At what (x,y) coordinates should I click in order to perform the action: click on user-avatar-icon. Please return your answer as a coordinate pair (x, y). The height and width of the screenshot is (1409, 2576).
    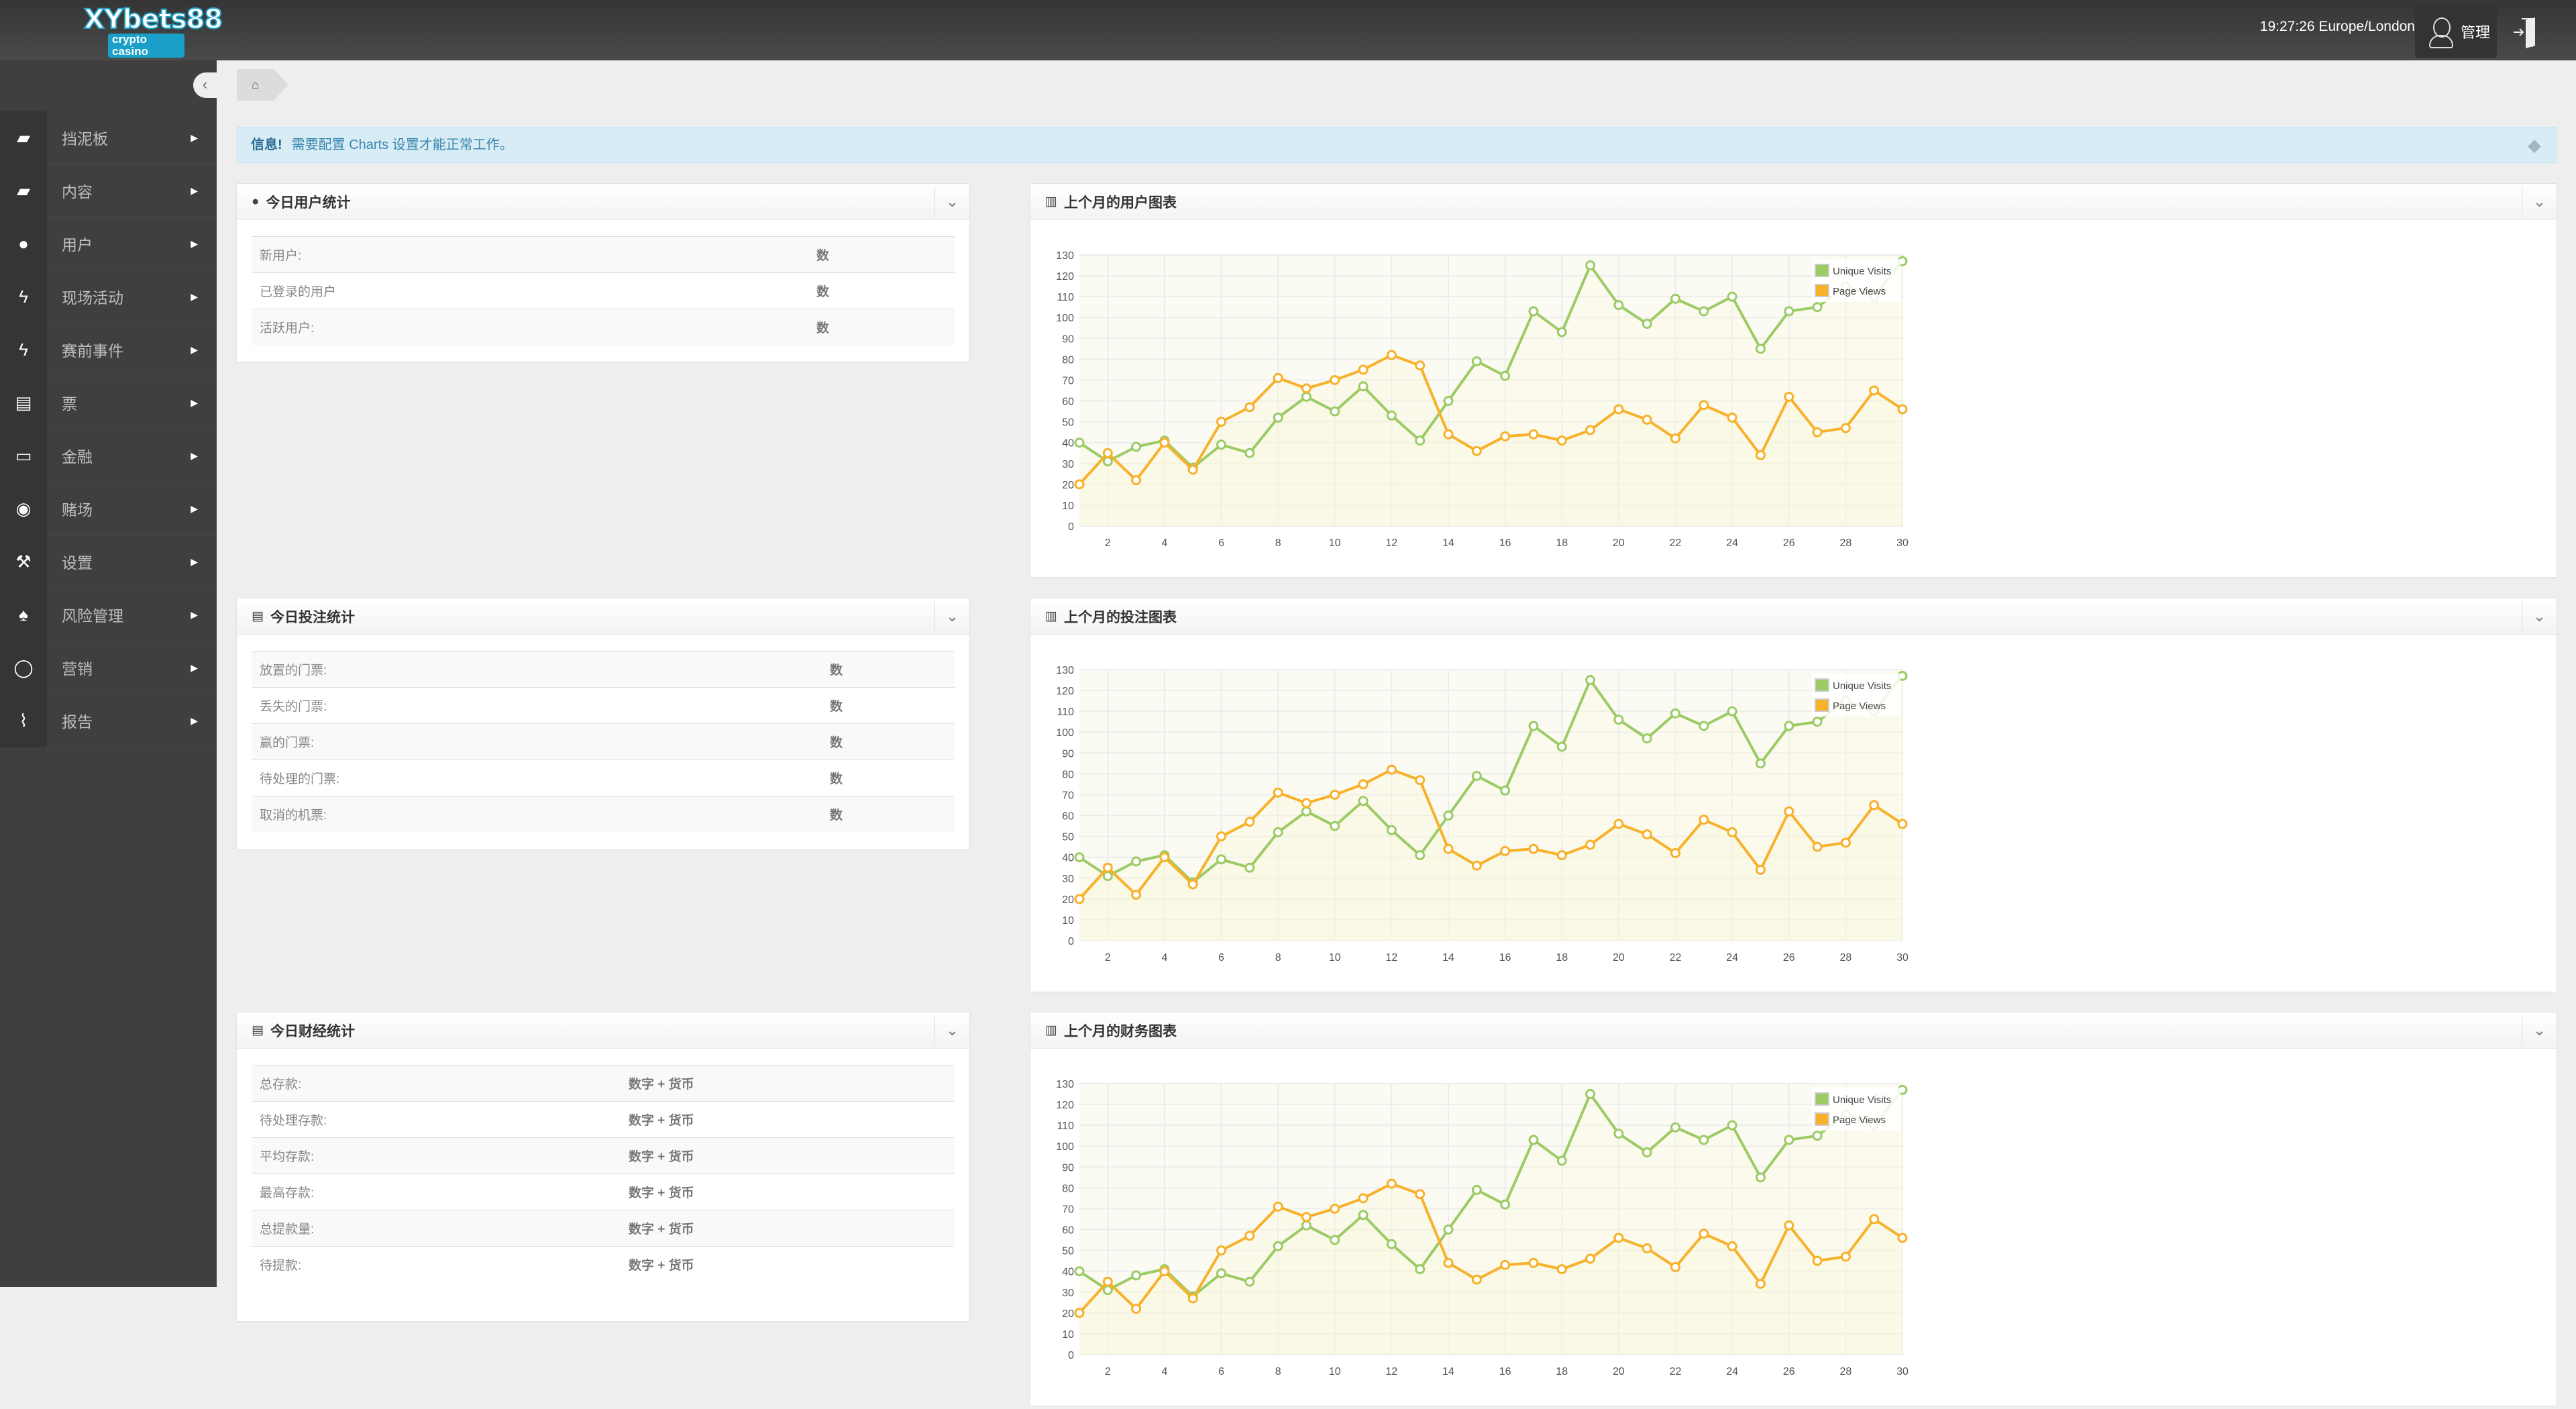
    Looking at the image, I should click on (2440, 32).